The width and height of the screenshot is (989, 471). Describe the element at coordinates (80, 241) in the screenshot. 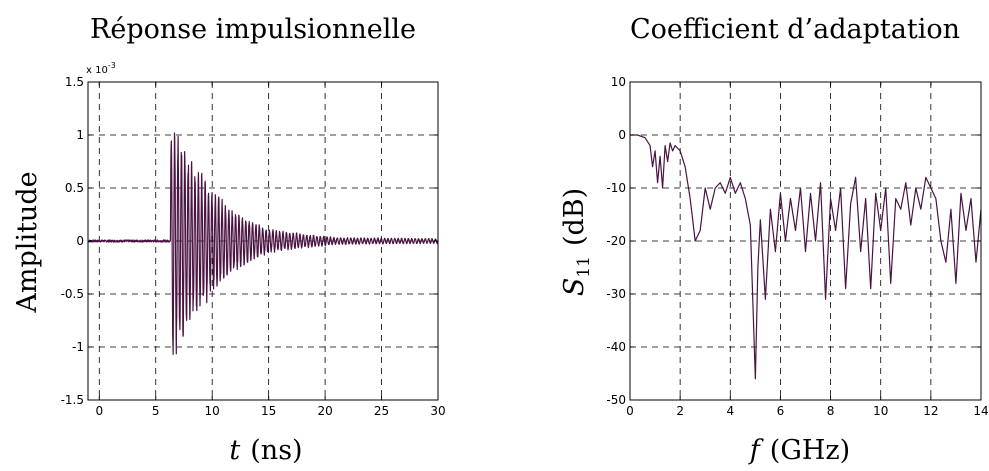

I see `left-ytick-label: 0` at that location.